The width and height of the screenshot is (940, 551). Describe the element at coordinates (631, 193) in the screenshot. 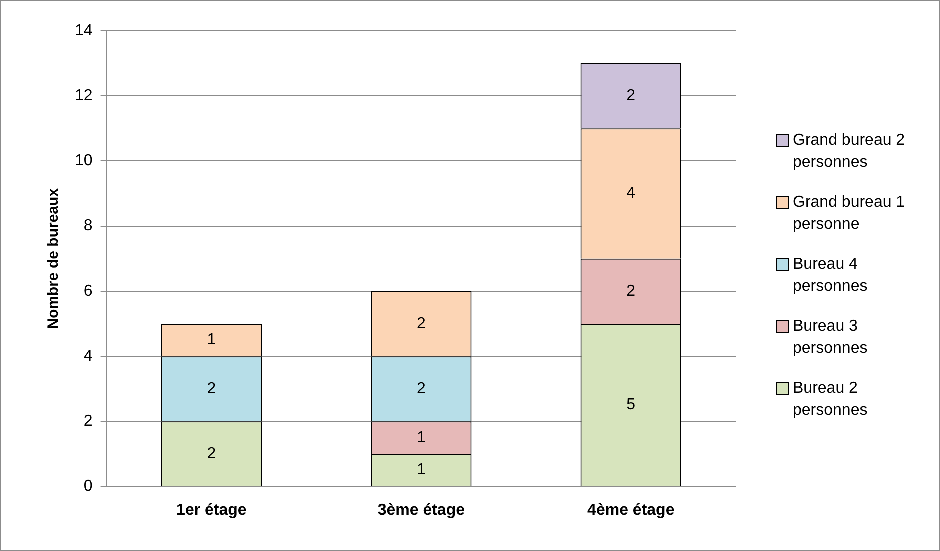

I see `data-label: 4` at that location.